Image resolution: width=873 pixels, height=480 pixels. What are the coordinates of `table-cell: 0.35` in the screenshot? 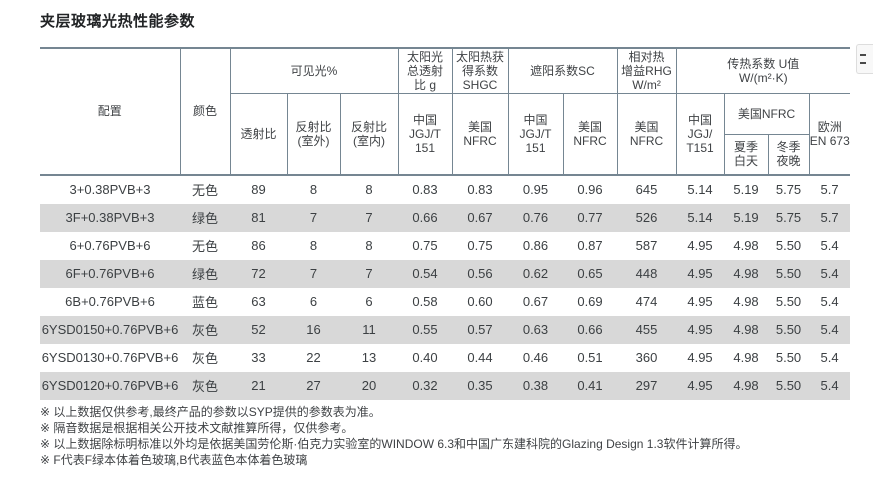 It's located at (480, 385).